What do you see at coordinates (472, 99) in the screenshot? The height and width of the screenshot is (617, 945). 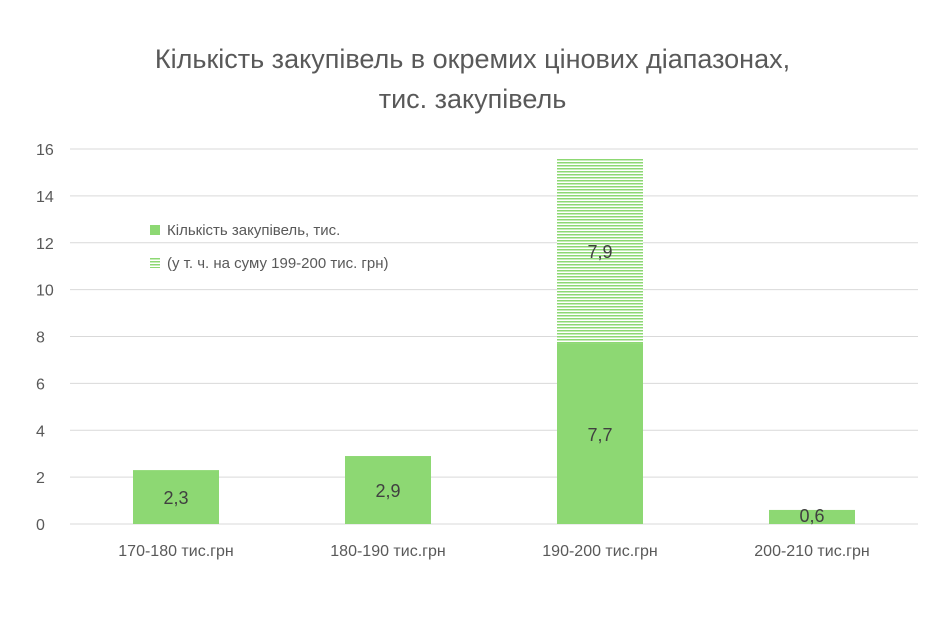 I see `chart-title-line-2: тис. закупівель` at bounding box center [472, 99].